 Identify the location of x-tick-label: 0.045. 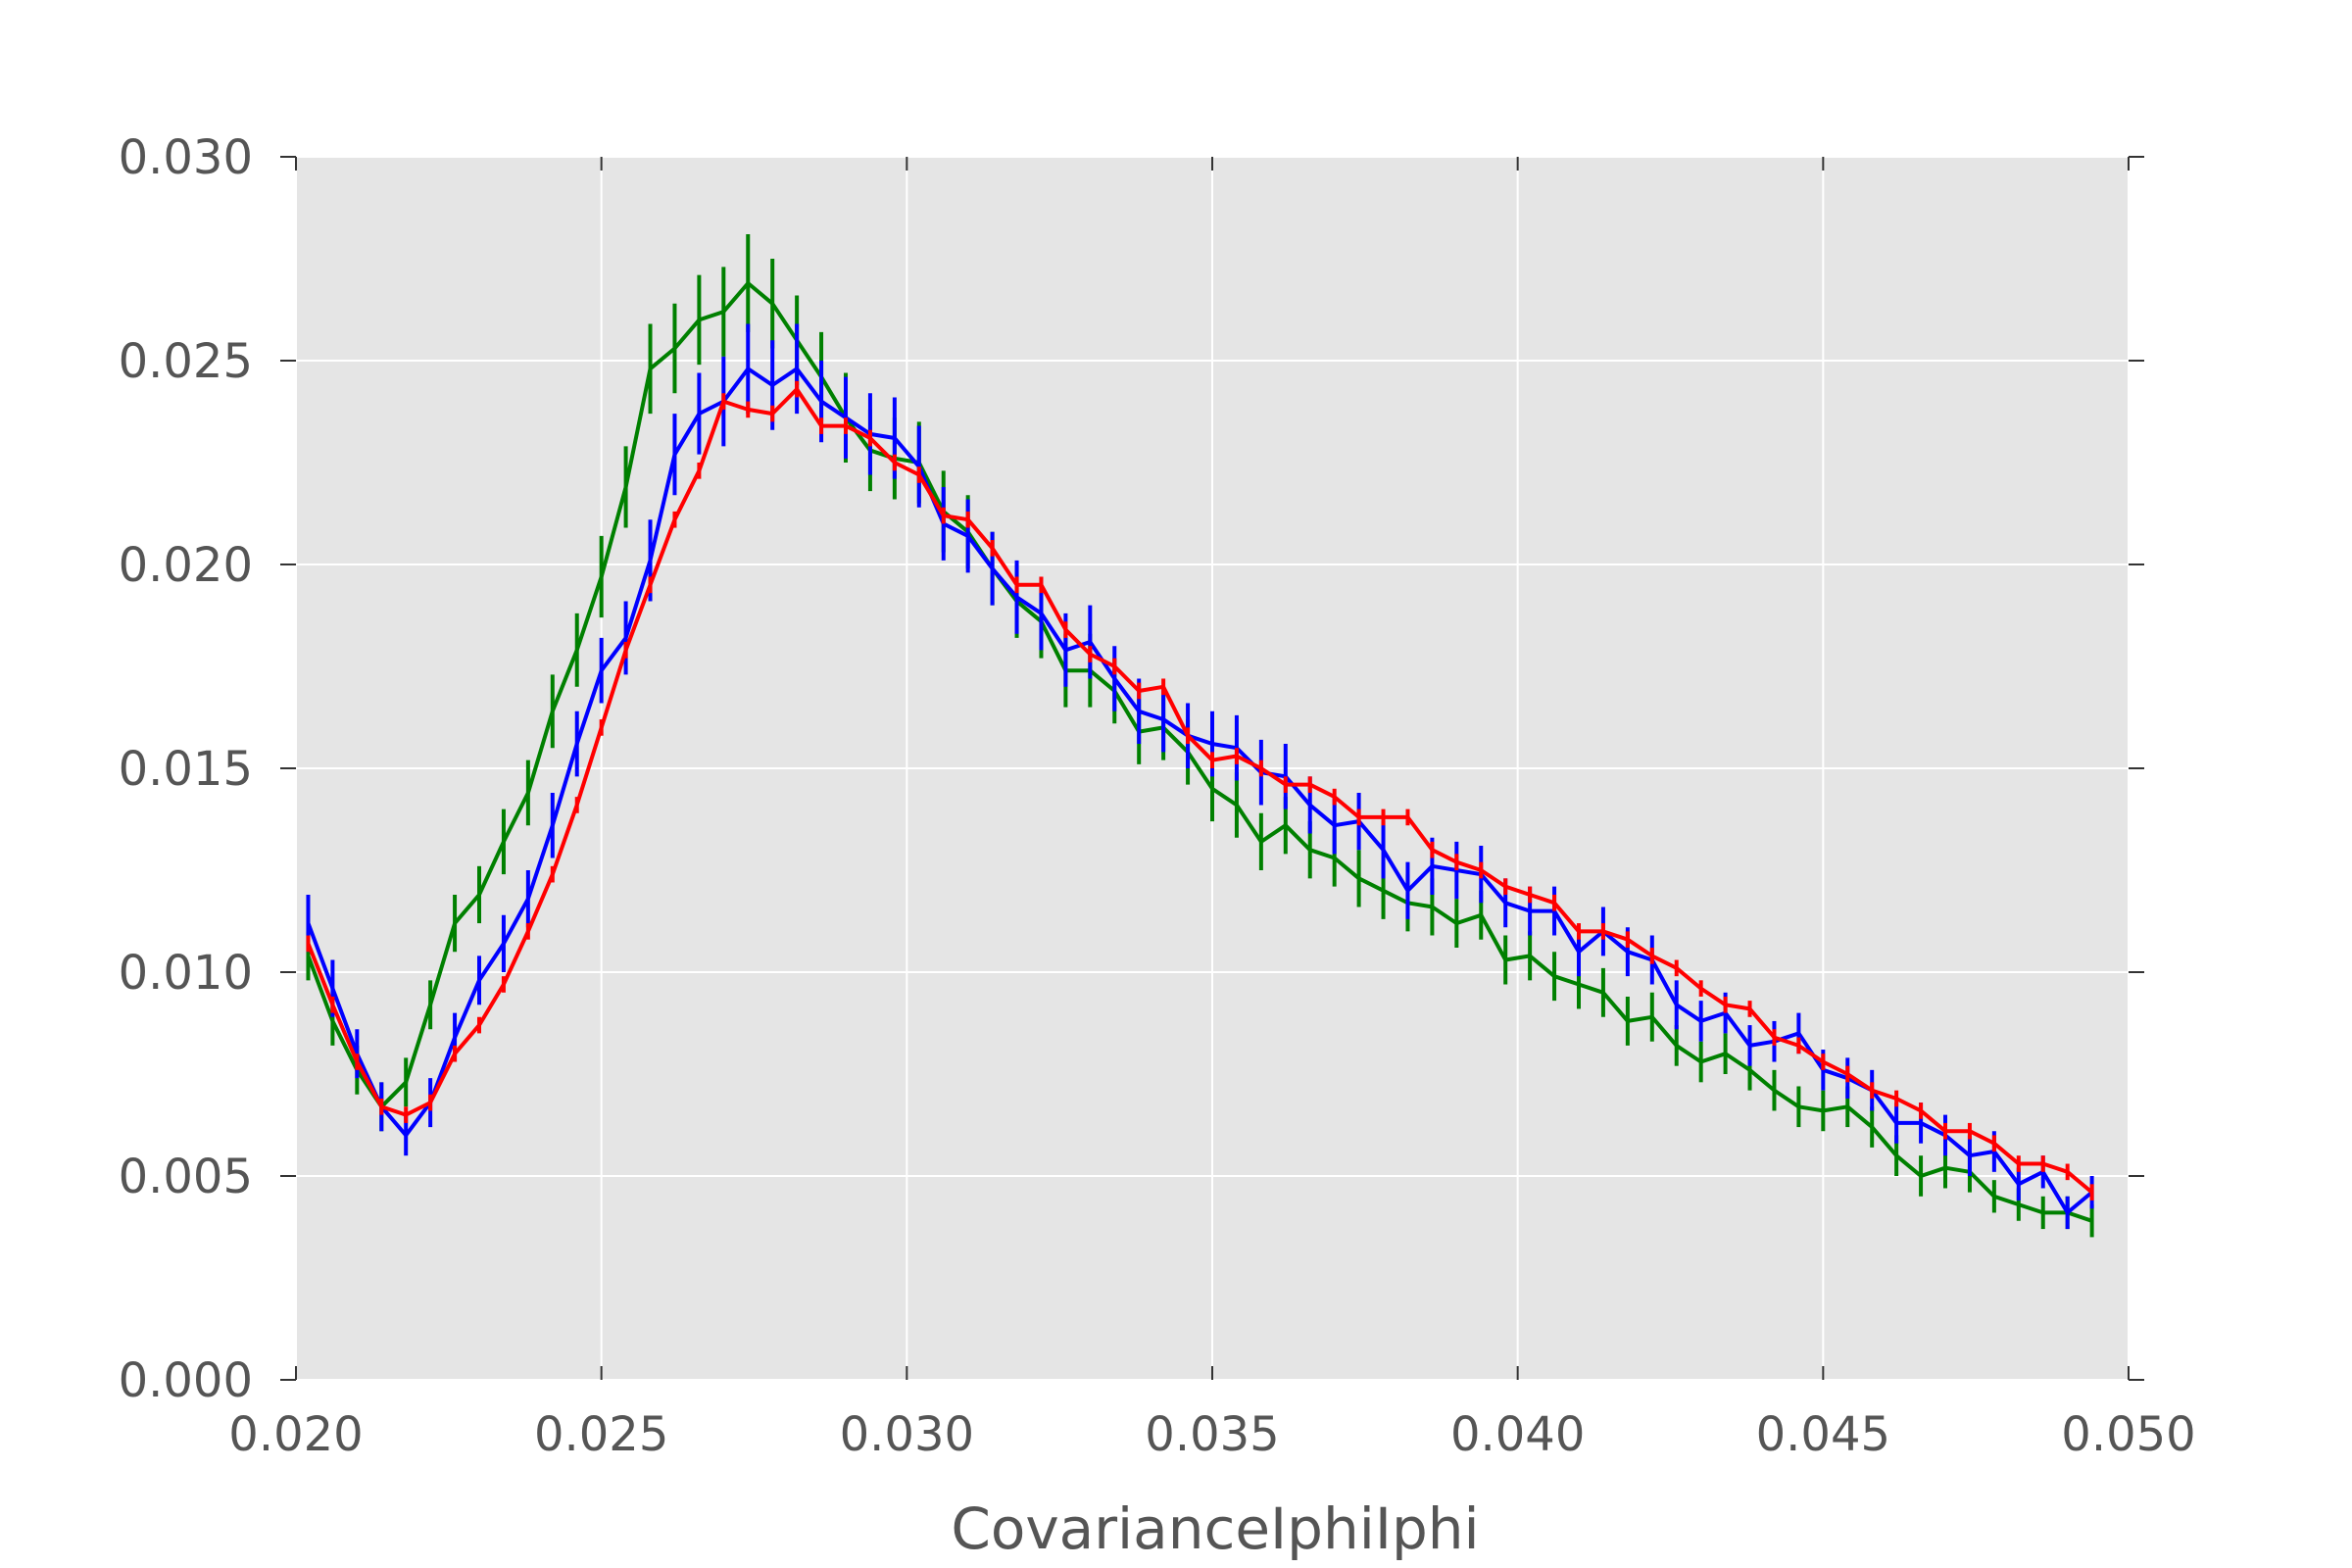
(1823, 1434).